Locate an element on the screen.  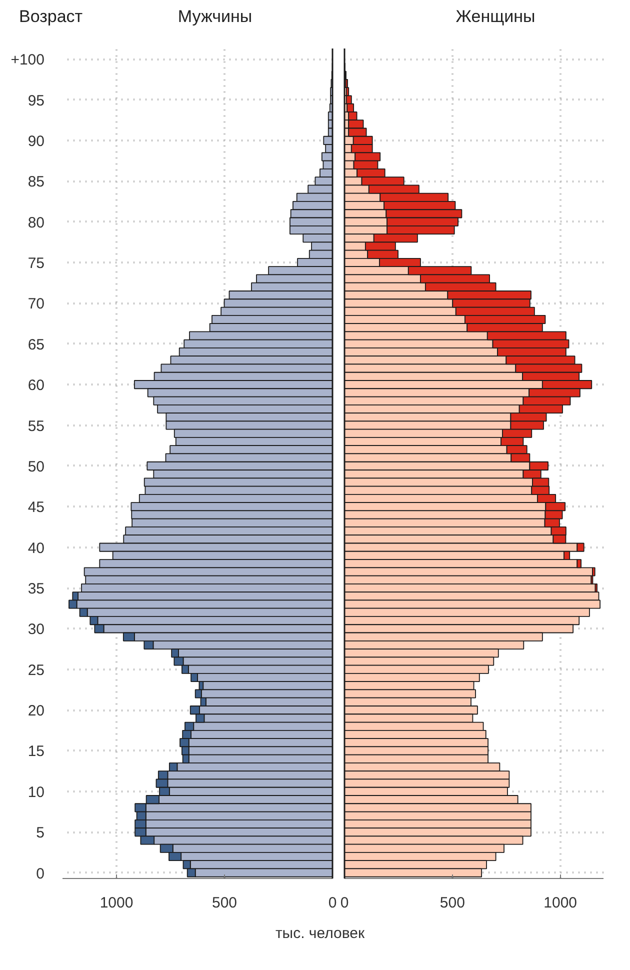
y-tick-label: 80 is located at coordinates (36, 223).